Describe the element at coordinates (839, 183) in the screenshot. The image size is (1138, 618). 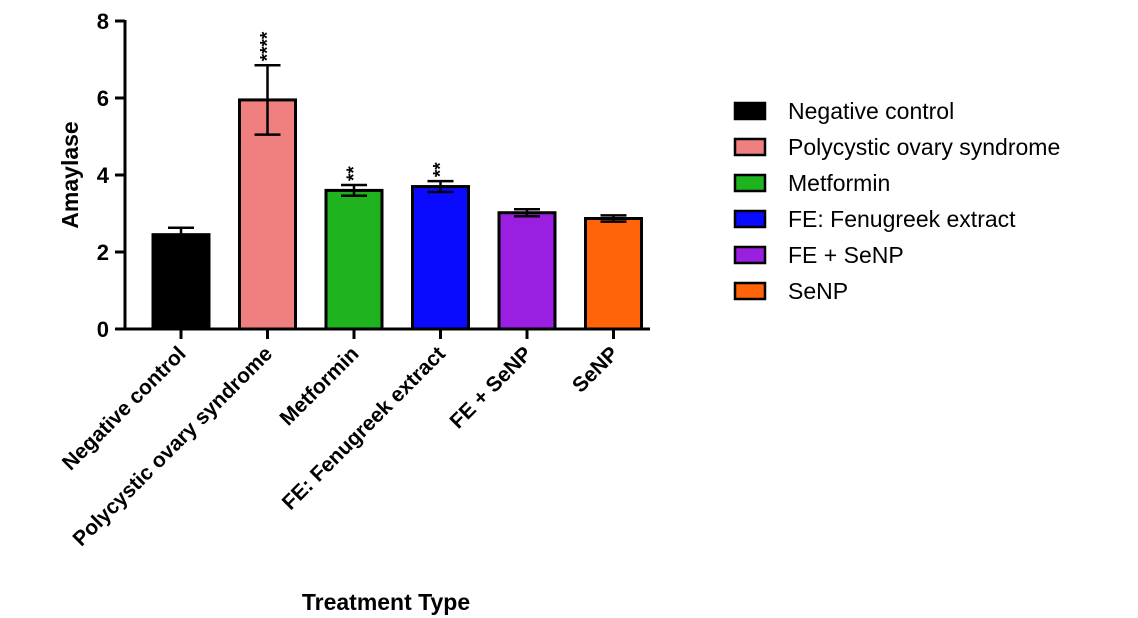
I see `legend-label: Metformin` at that location.